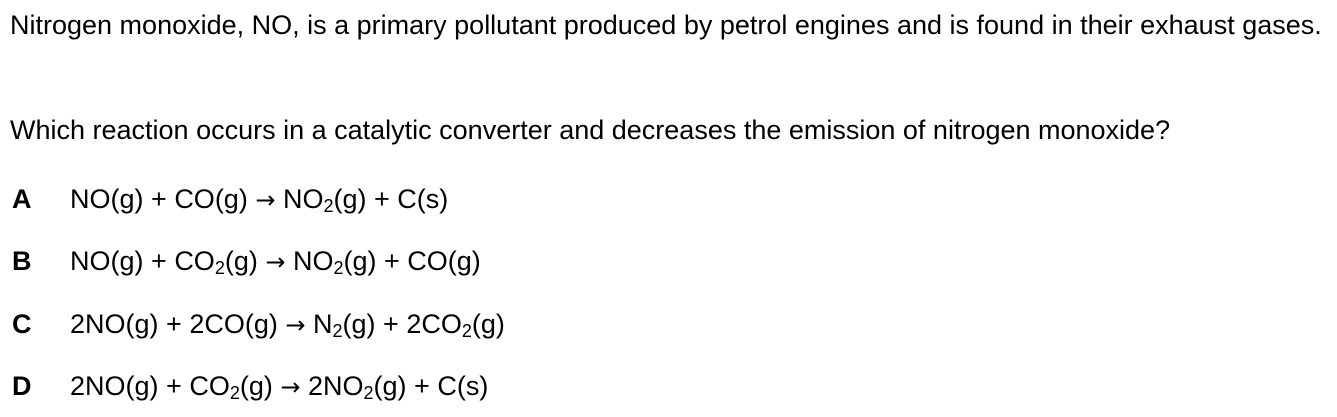 The image size is (1337, 417). I want to click on formula-part: N, so click(322, 324).